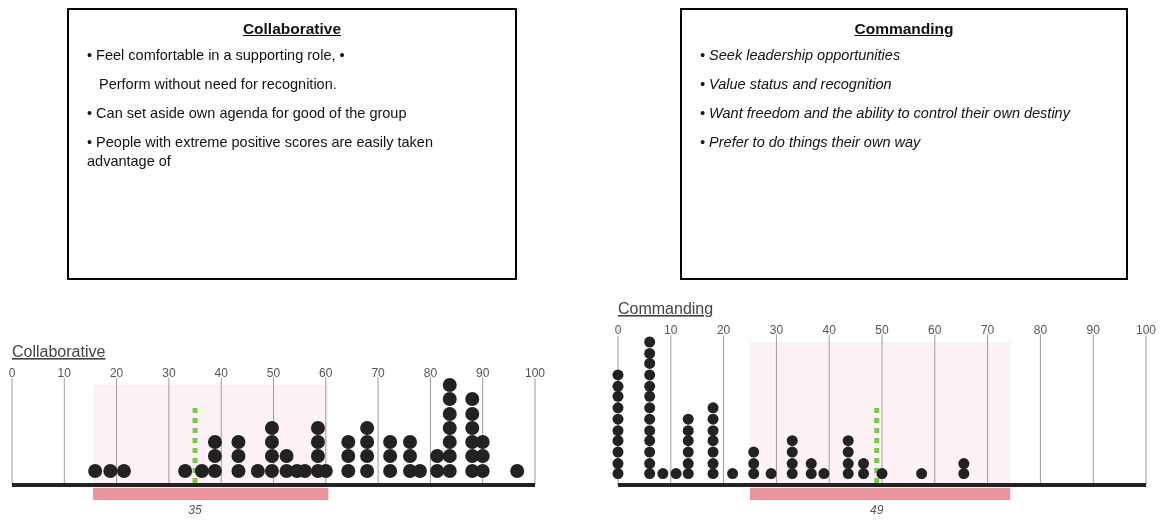 This screenshot has height=525, width=1163. What do you see at coordinates (886, 113) in the screenshot?
I see `text: • Want freedom and the ability to control their own destiny` at bounding box center [886, 113].